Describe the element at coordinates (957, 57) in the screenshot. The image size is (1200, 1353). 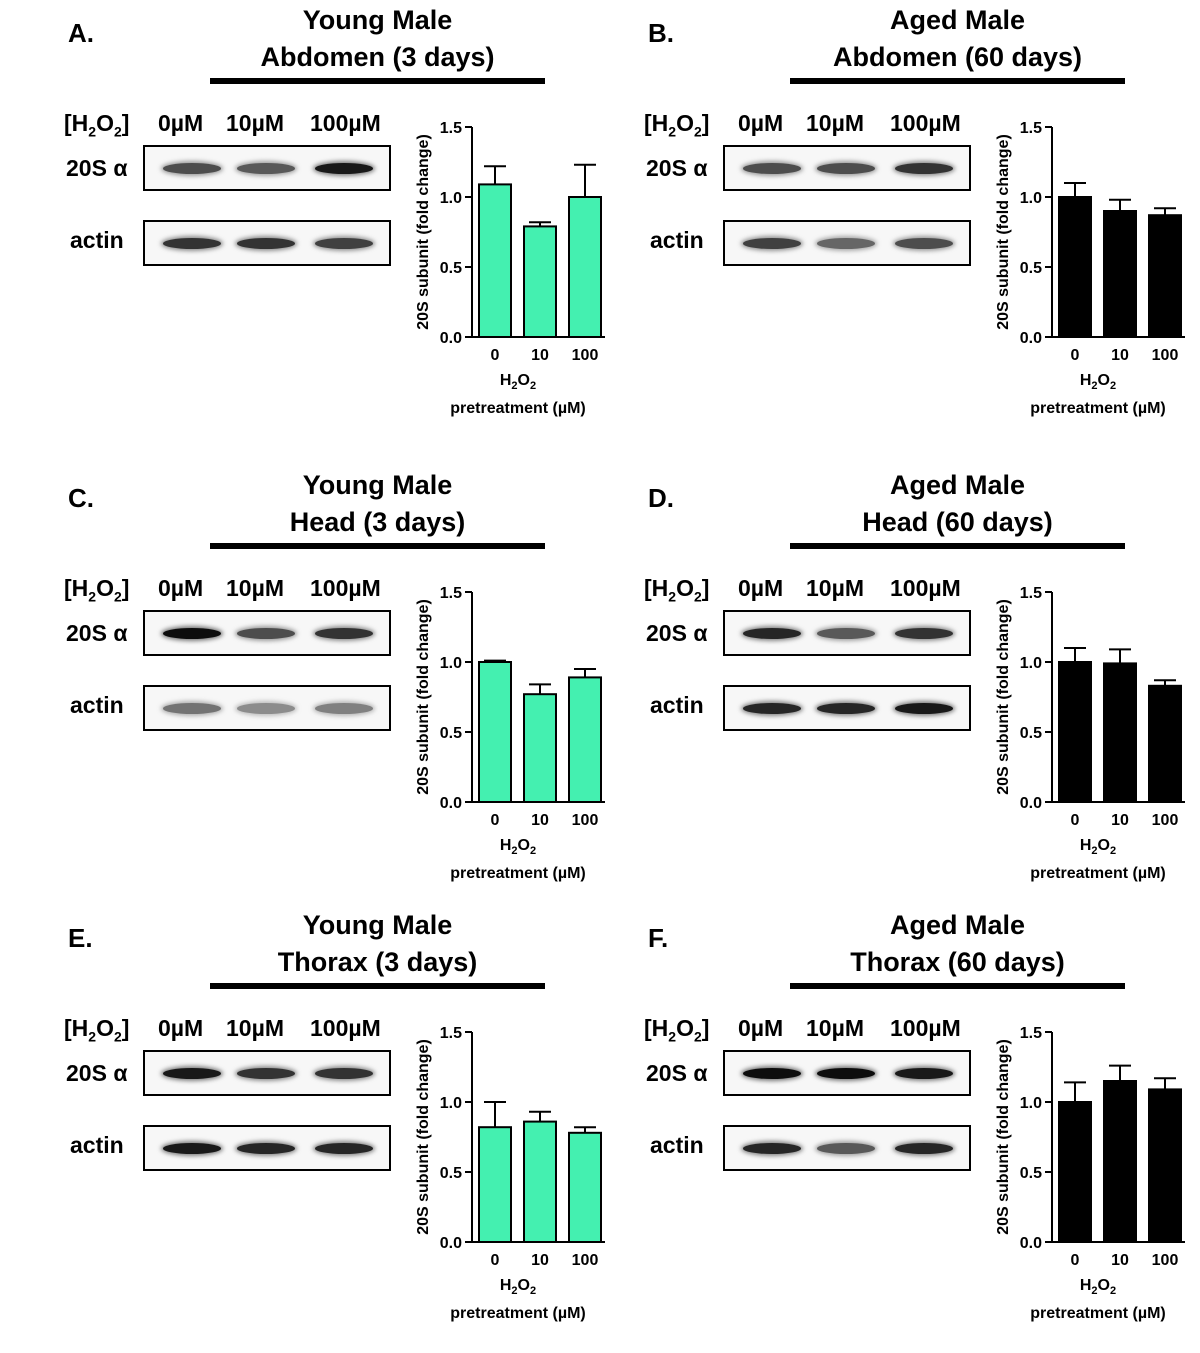
I see `panel-title-line2: Abdomen (60 days)` at that location.